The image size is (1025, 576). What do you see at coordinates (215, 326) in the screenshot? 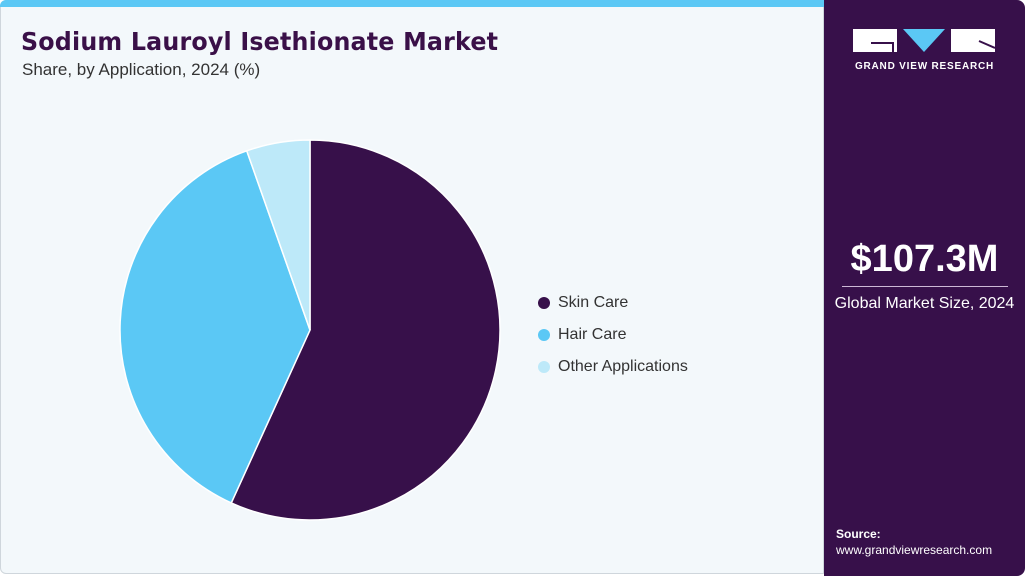
I see `pie-slice-hair-care` at bounding box center [215, 326].